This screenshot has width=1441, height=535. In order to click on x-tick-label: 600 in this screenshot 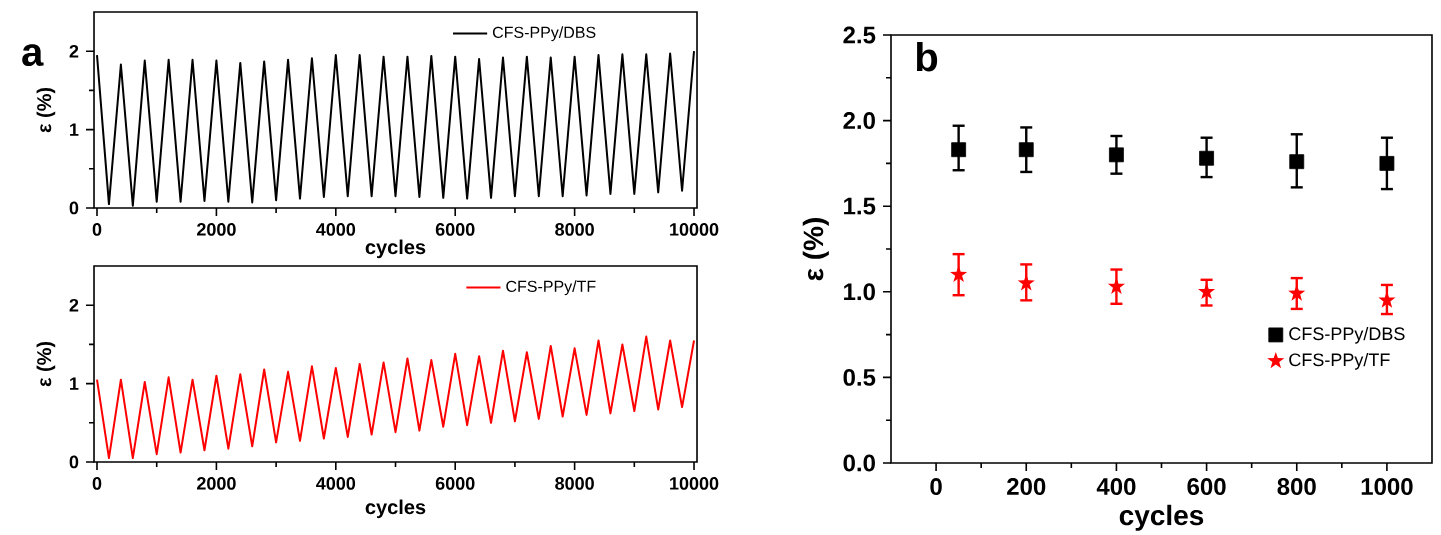, I will do `click(1206, 487)`.